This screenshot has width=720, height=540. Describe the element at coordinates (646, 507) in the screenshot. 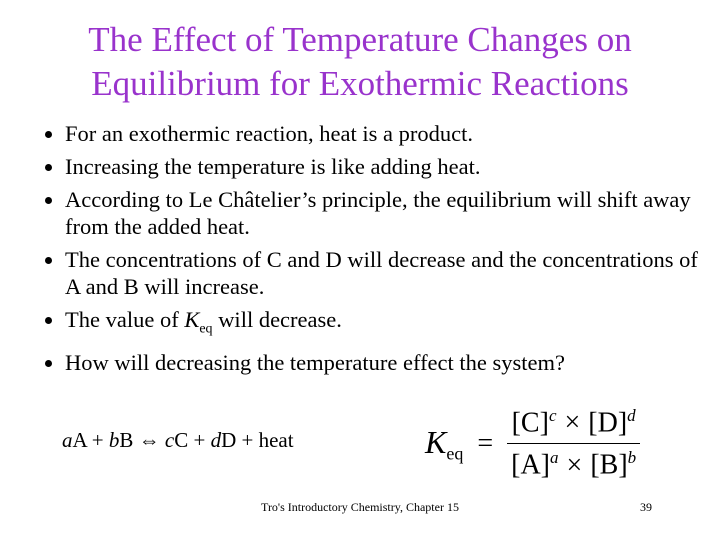

I see `page-number: 39` at that location.